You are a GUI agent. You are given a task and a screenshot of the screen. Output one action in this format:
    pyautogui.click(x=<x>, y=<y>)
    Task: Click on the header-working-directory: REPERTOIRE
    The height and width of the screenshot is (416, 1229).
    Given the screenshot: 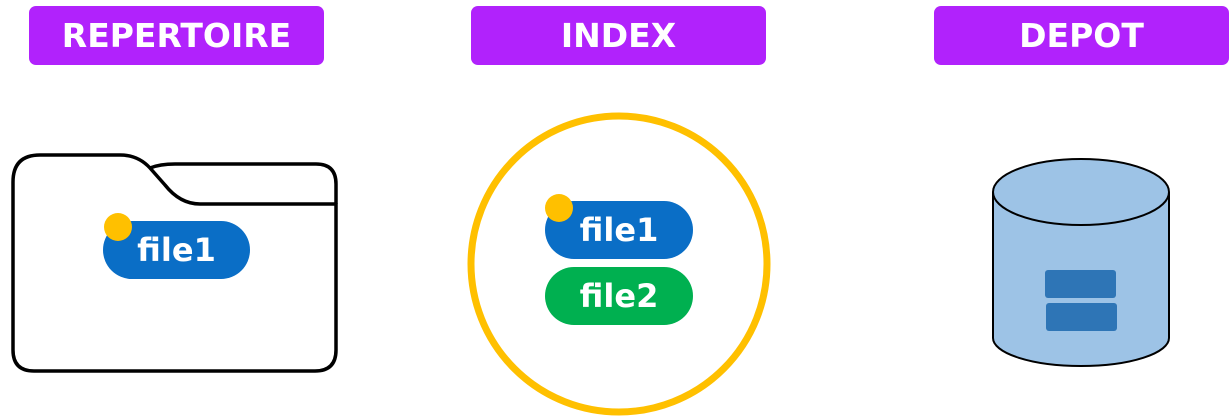 What is the action you would take?
    pyautogui.click(x=176, y=35)
    